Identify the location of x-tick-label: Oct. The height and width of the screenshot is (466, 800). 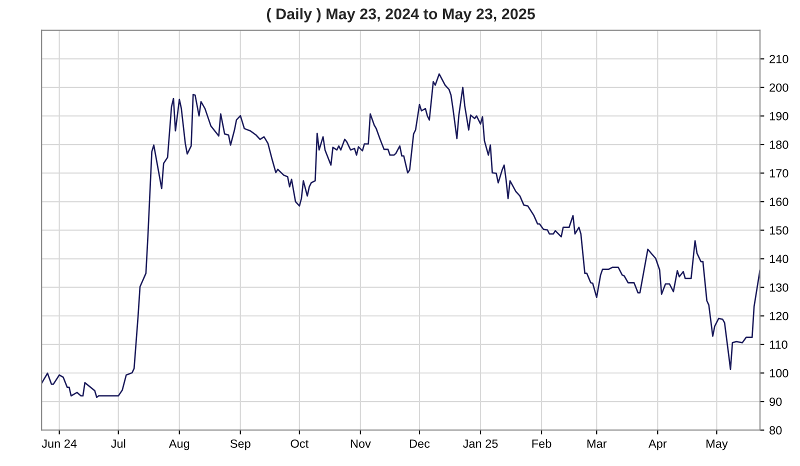
(299, 443).